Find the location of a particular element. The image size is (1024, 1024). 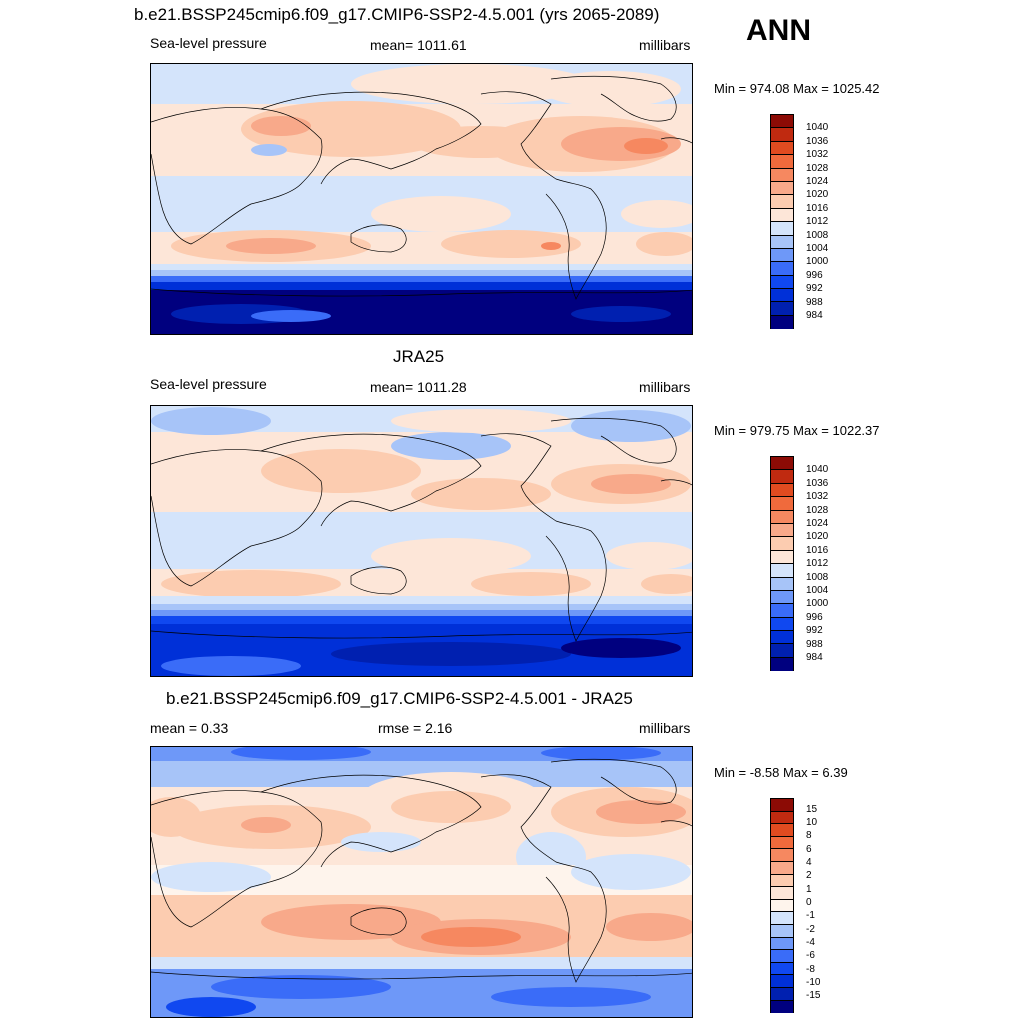

panel-2-colorbar-tick: 1020 is located at coordinates (817, 536).